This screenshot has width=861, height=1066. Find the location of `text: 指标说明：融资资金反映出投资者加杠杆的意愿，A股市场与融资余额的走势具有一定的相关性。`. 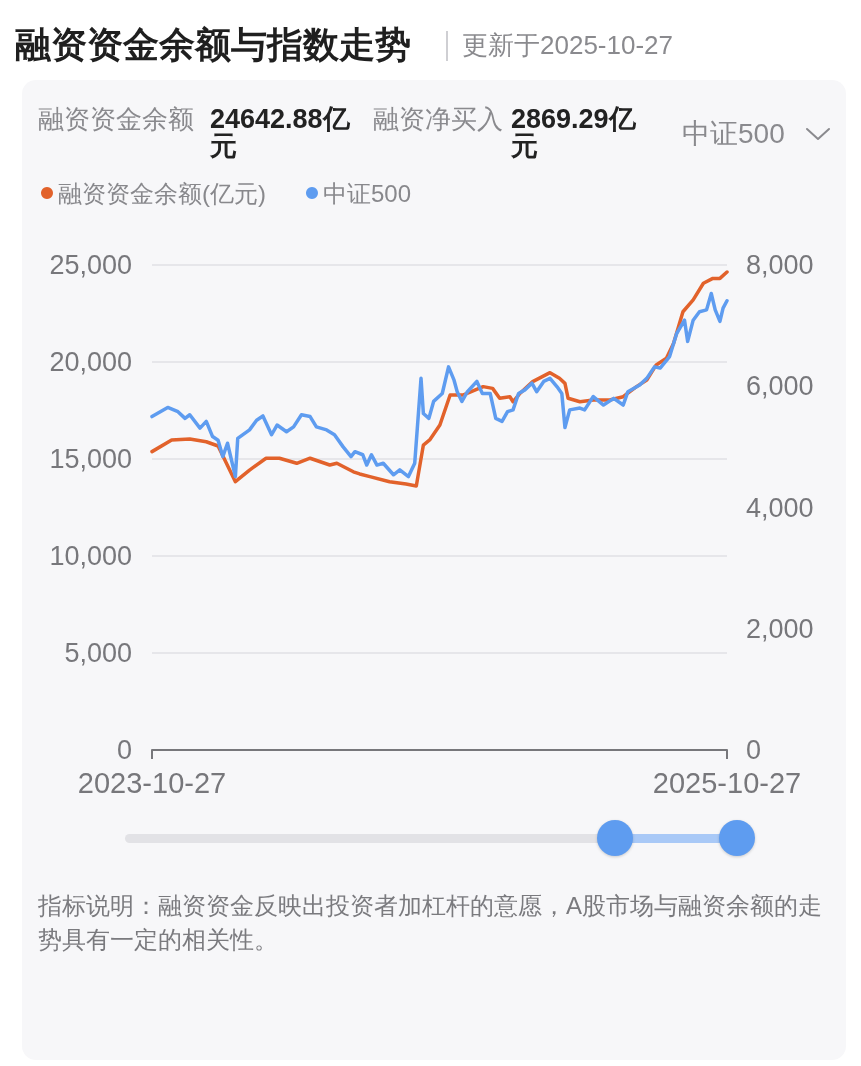

text: 指标说明：融资资金反映出投资者加杠杆的意愿，A股市场与融资余额的走势具有一定的相关性。 is located at coordinates (430, 923).